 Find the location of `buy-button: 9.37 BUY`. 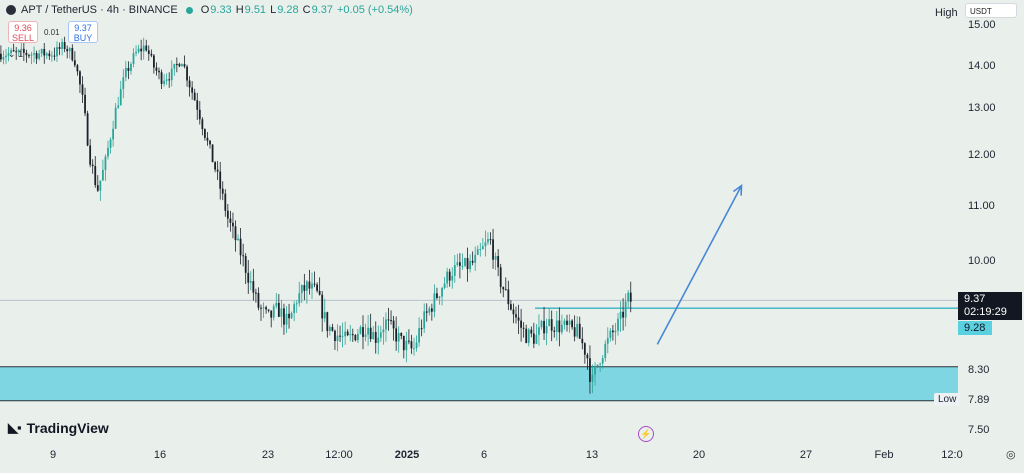

buy-button: 9.37 BUY is located at coordinates (83, 32).